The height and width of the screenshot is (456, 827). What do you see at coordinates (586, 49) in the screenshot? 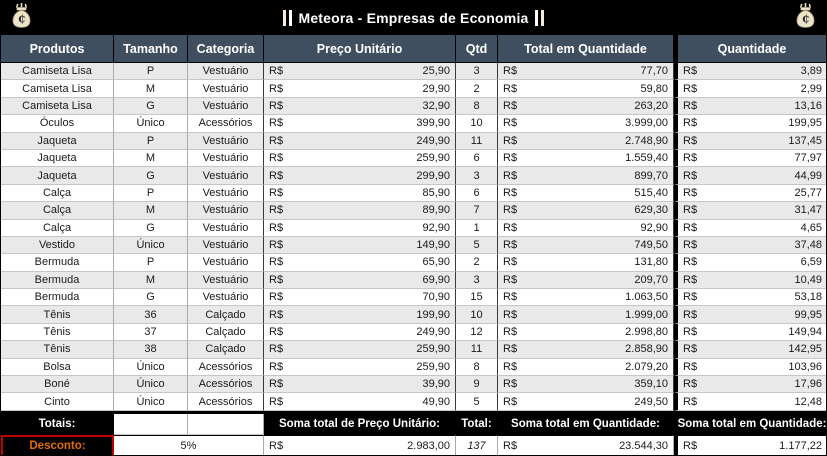
I see `header-total-em-quantidade: Total em Quantidade` at bounding box center [586, 49].